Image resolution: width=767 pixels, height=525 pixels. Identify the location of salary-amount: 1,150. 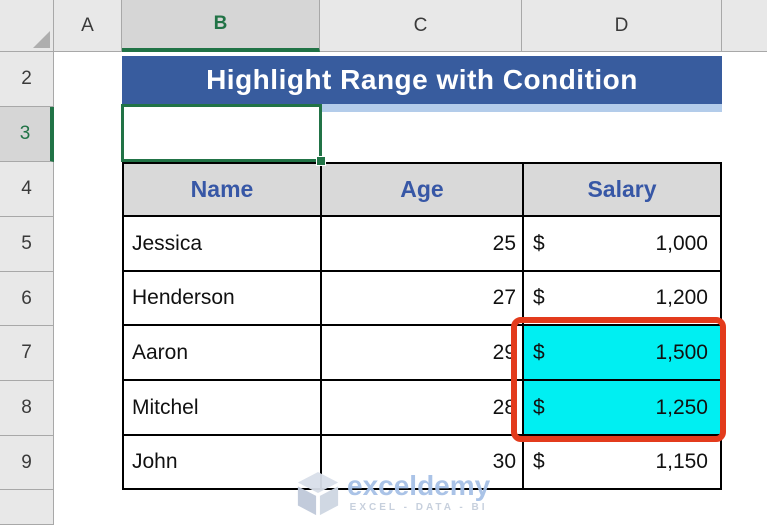
(681, 461).